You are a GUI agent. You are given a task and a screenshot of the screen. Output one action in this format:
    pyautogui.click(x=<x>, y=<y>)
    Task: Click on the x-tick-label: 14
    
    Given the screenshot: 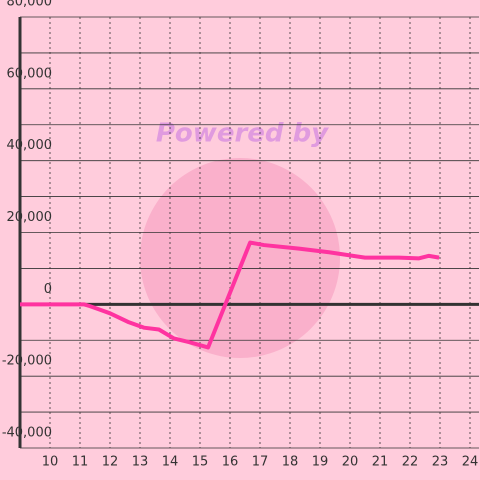 What is the action you would take?
    pyautogui.click(x=170, y=462)
    